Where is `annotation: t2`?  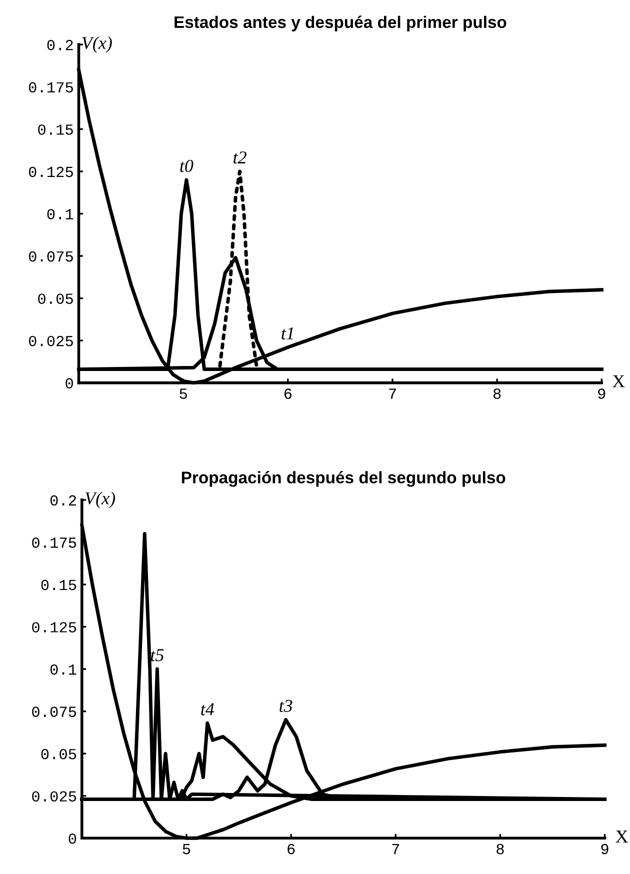
annotation: t2 is located at coordinates (240, 157).